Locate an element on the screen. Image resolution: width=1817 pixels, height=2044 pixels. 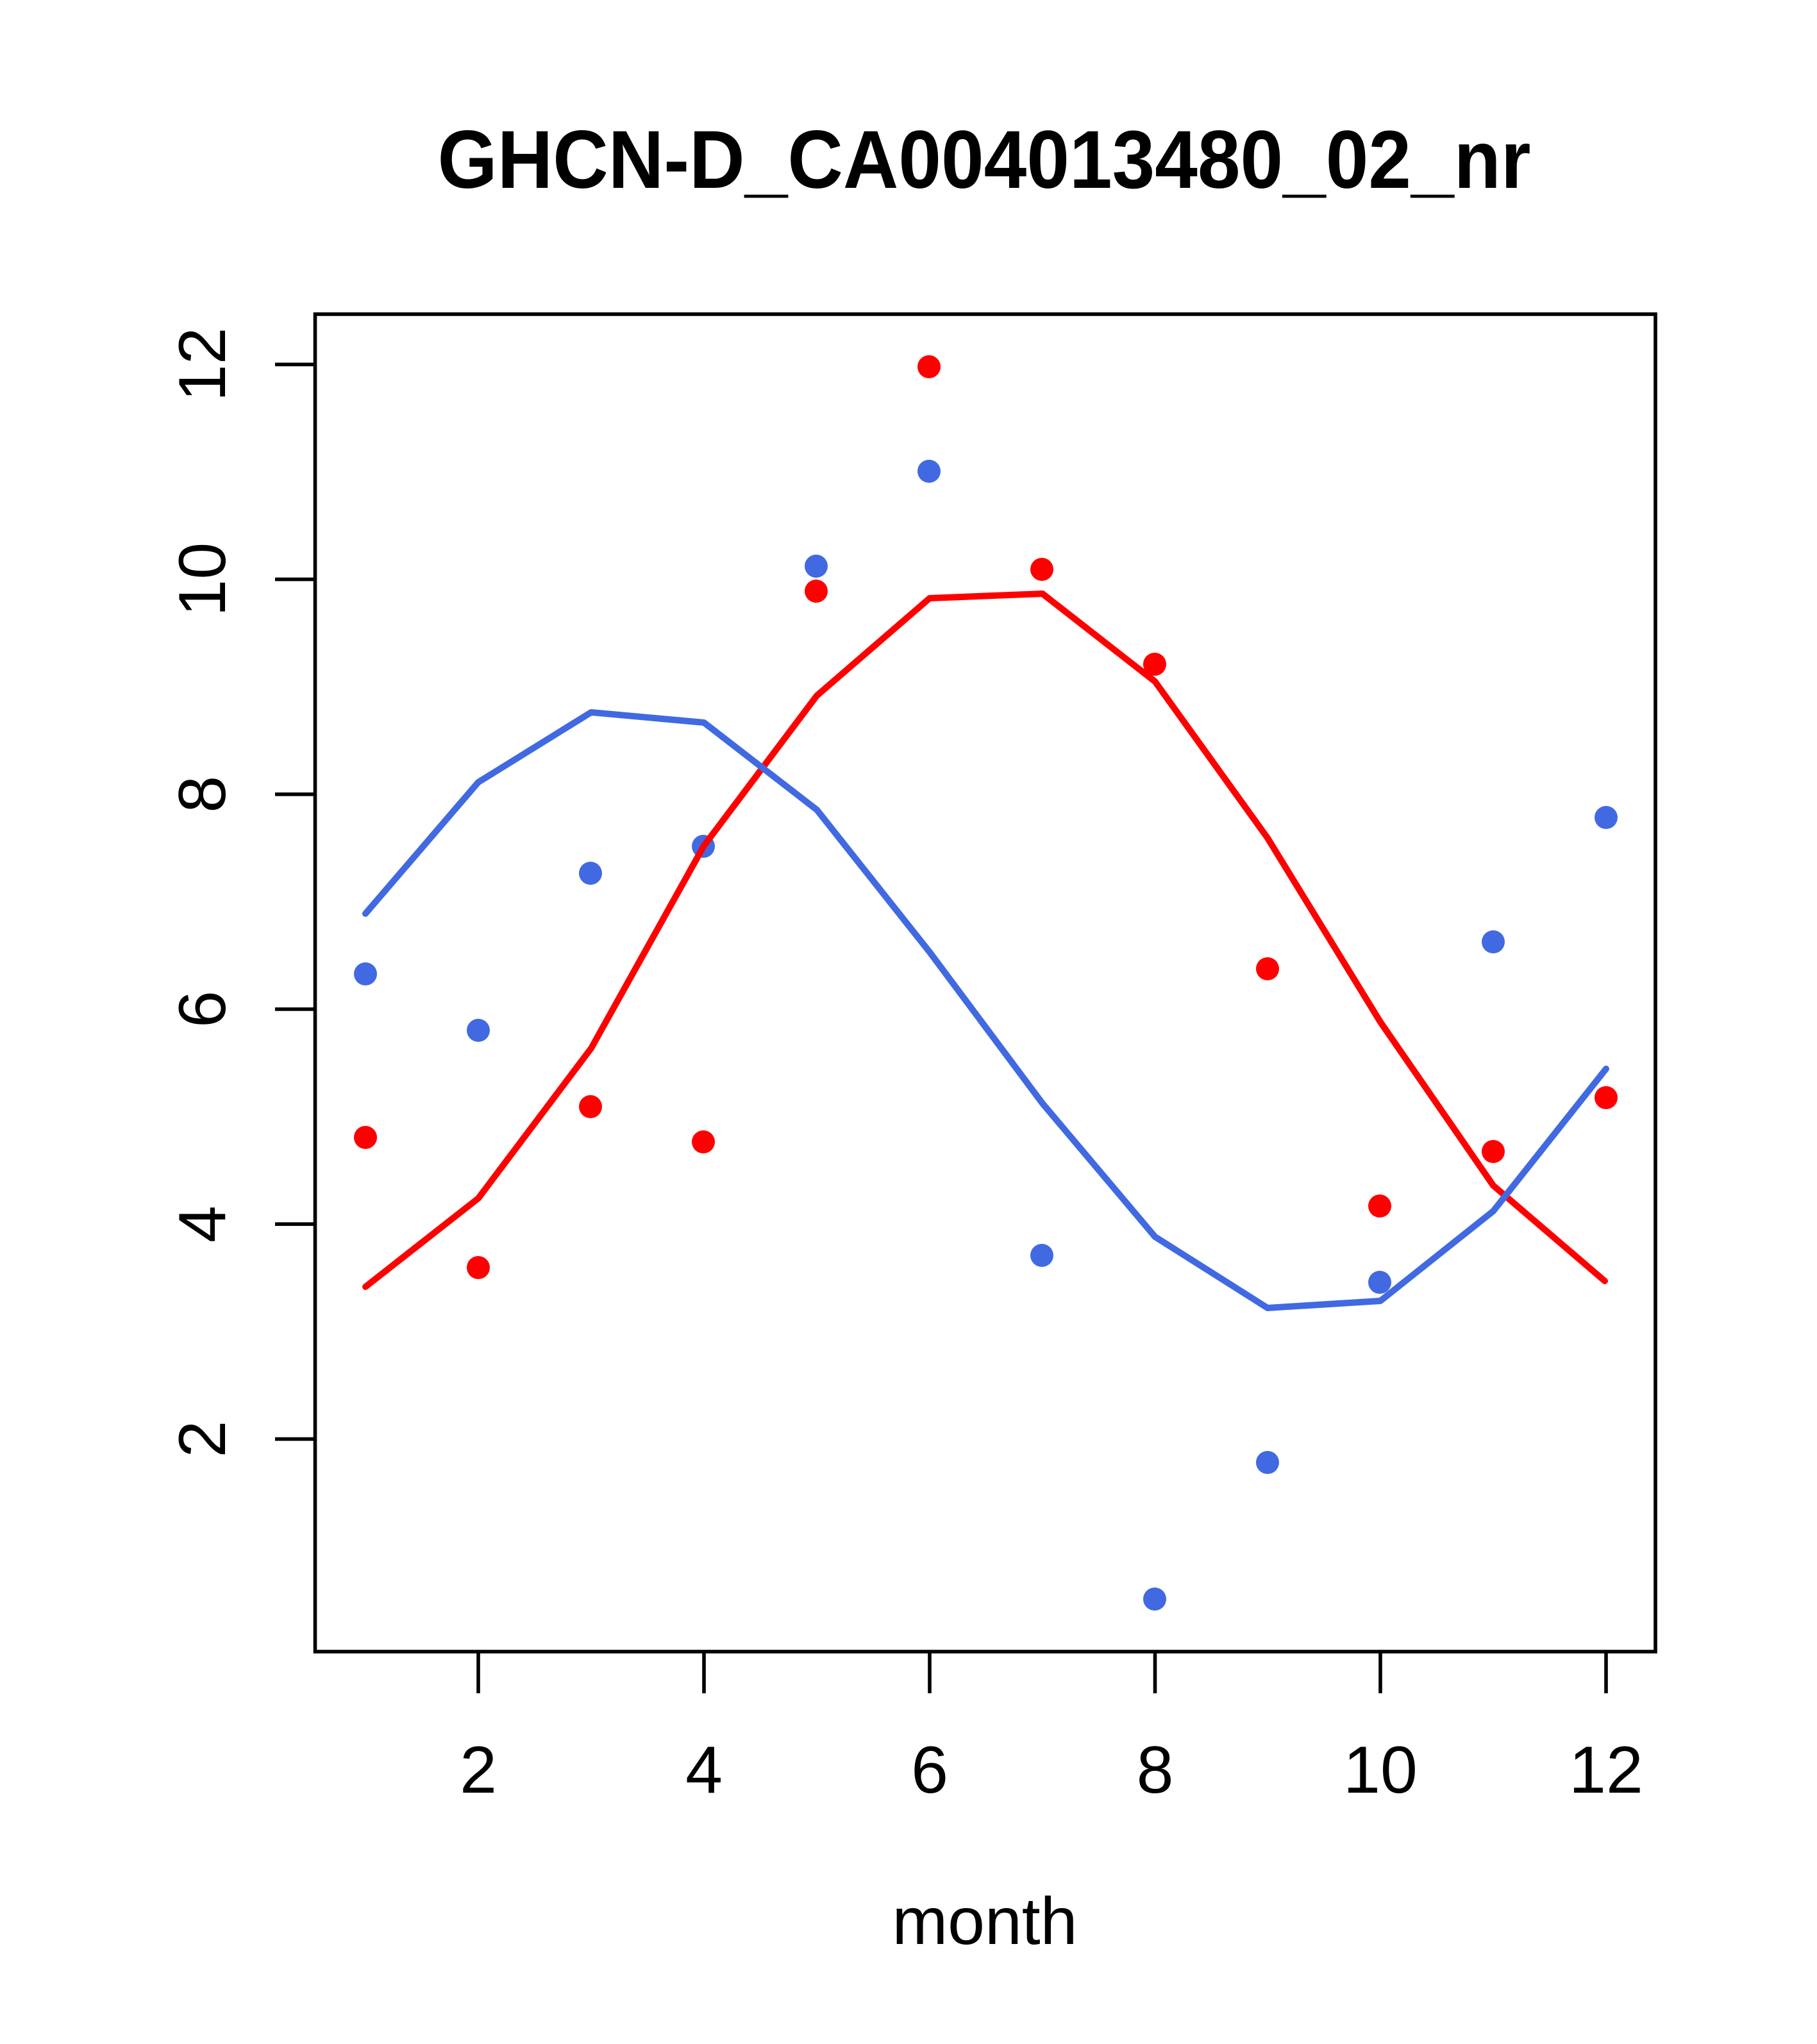
svg-text: GHCN-D_CA004013480_02_nr is located at coordinates (984, 160).